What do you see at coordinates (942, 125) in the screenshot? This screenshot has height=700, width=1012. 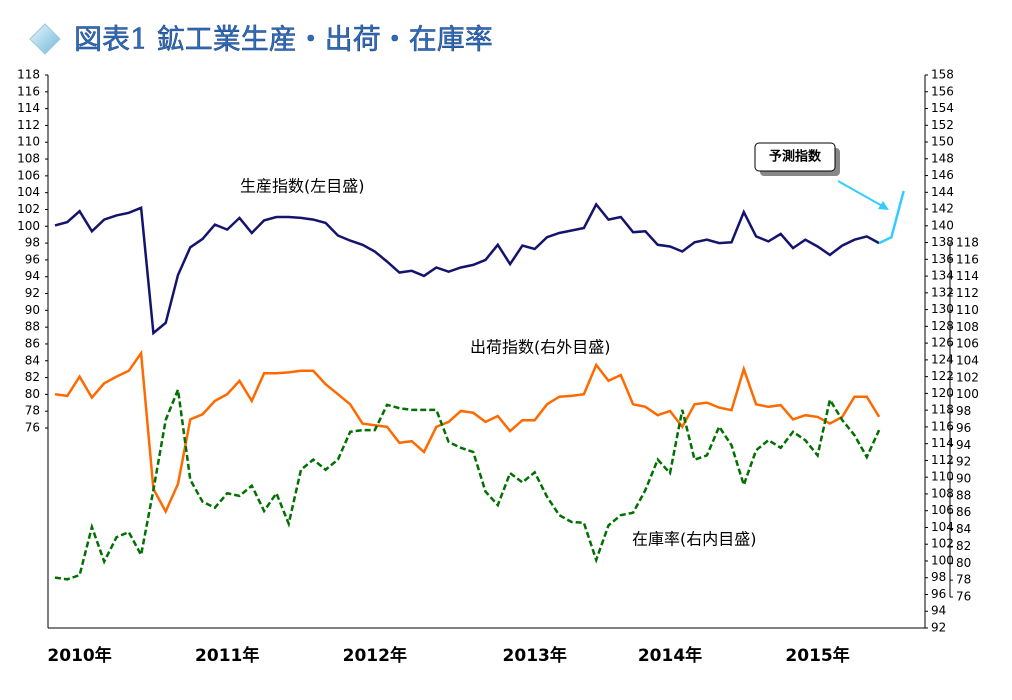 I see `y-tick-label: 152` at bounding box center [942, 125].